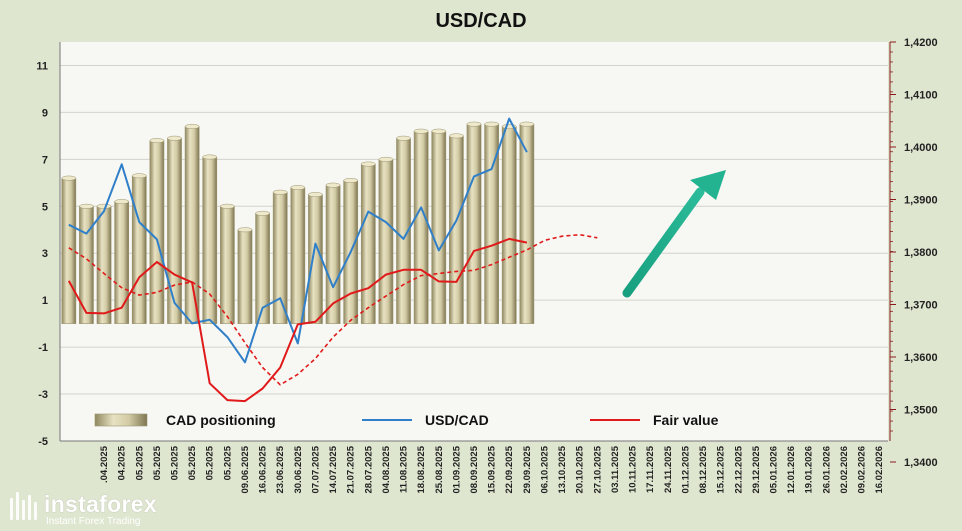 The image size is (962, 531). Describe the element at coordinates (921, 463) in the screenshot. I see `y-right-tick-label: 1,3400` at that location.